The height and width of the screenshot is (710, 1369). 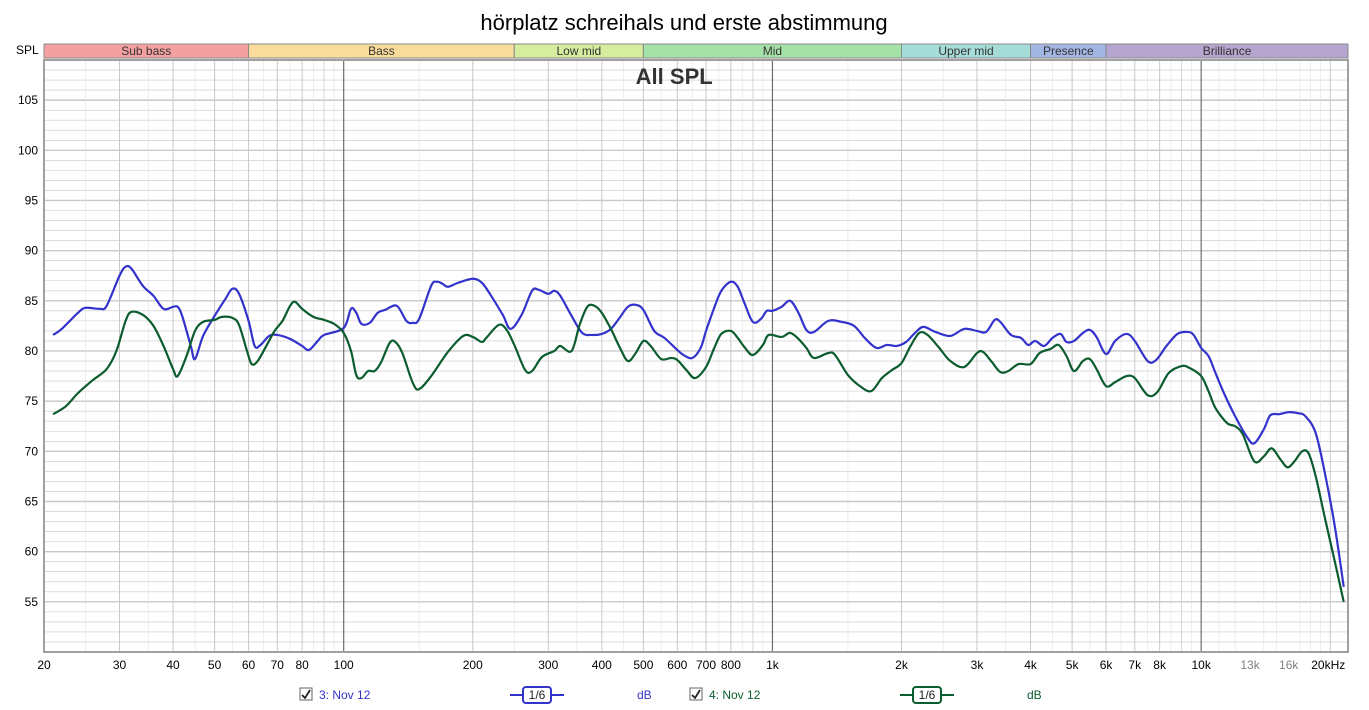 I want to click on x-tick-label: 30, so click(x=120, y=665).